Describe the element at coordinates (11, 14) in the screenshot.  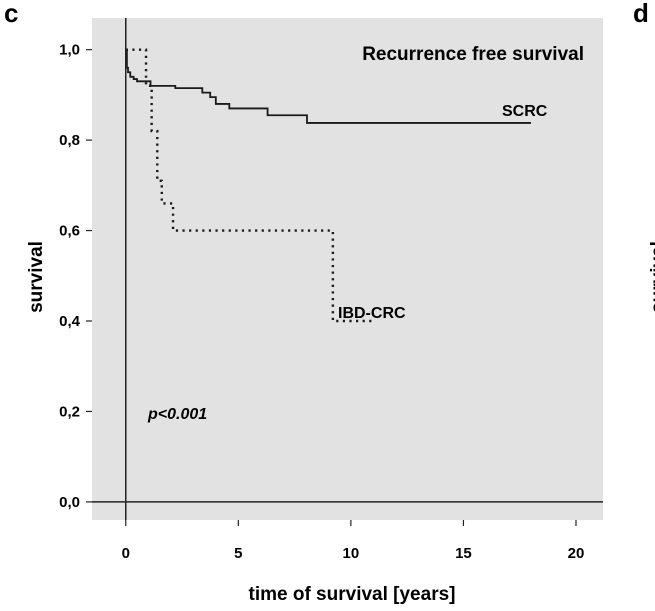
I see `panel-letter-c: c` at that location.